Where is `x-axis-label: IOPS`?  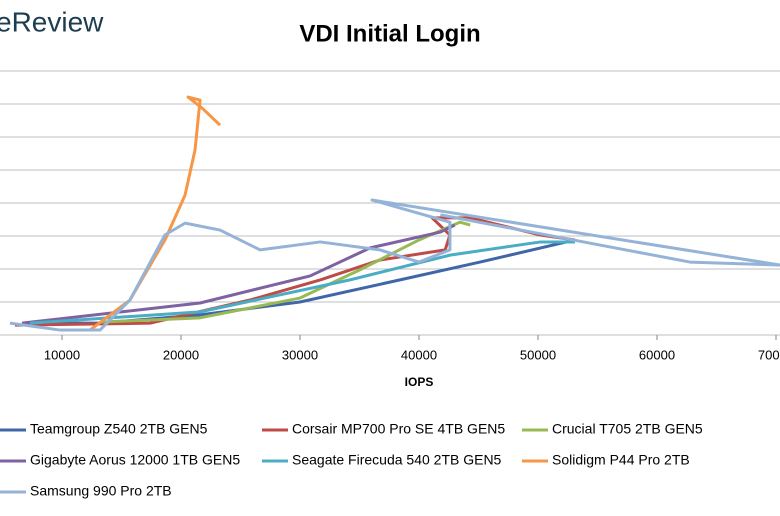 x-axis-label: IOPS is located at coordinates (419, 382).